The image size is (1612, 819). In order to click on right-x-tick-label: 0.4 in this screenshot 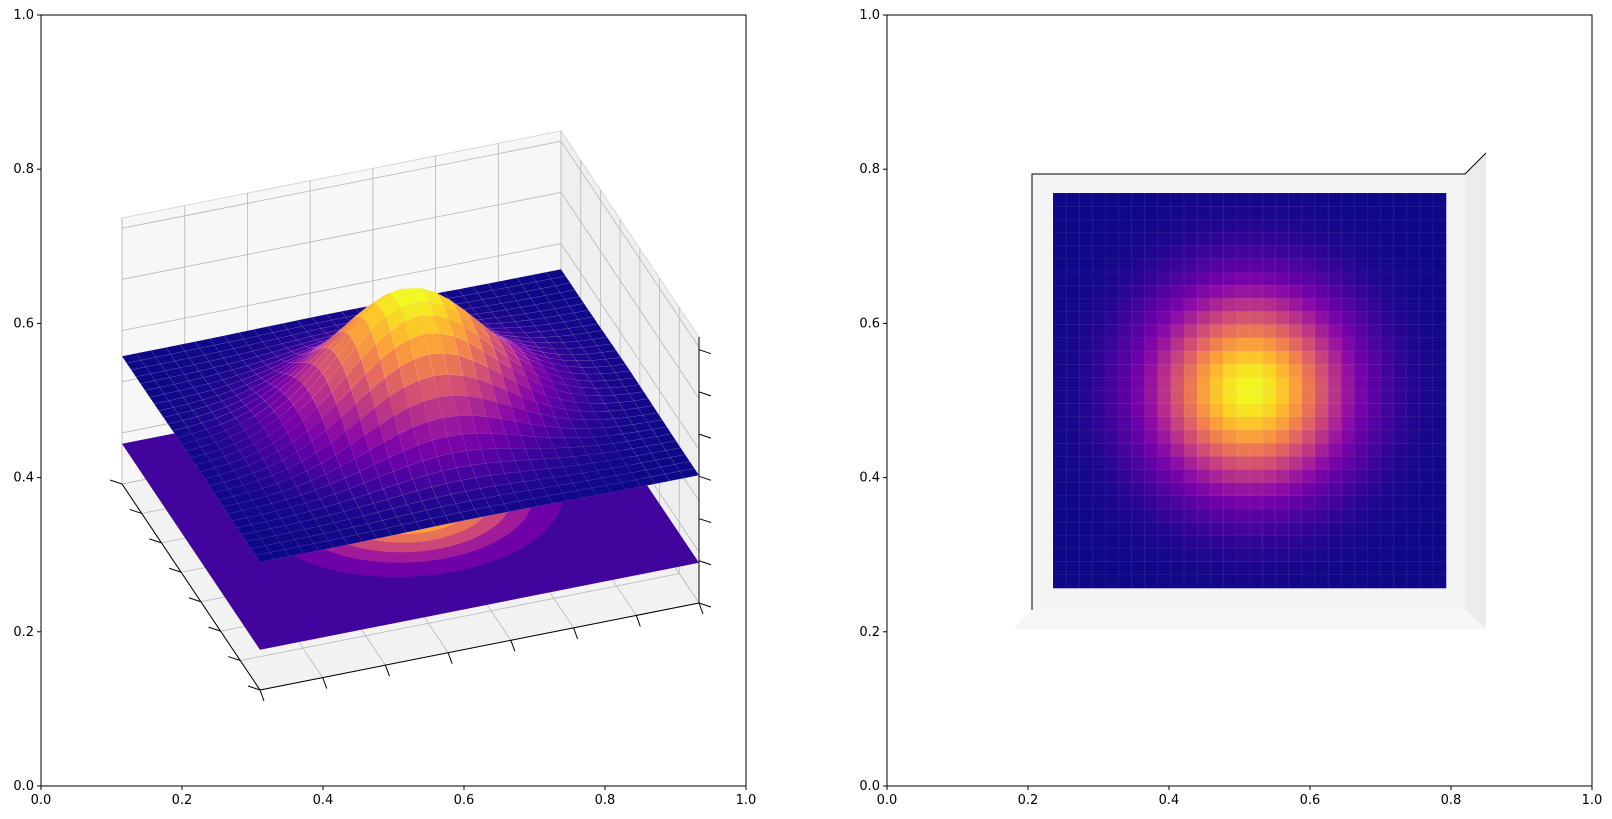, I will do `click(1169, 800)`.